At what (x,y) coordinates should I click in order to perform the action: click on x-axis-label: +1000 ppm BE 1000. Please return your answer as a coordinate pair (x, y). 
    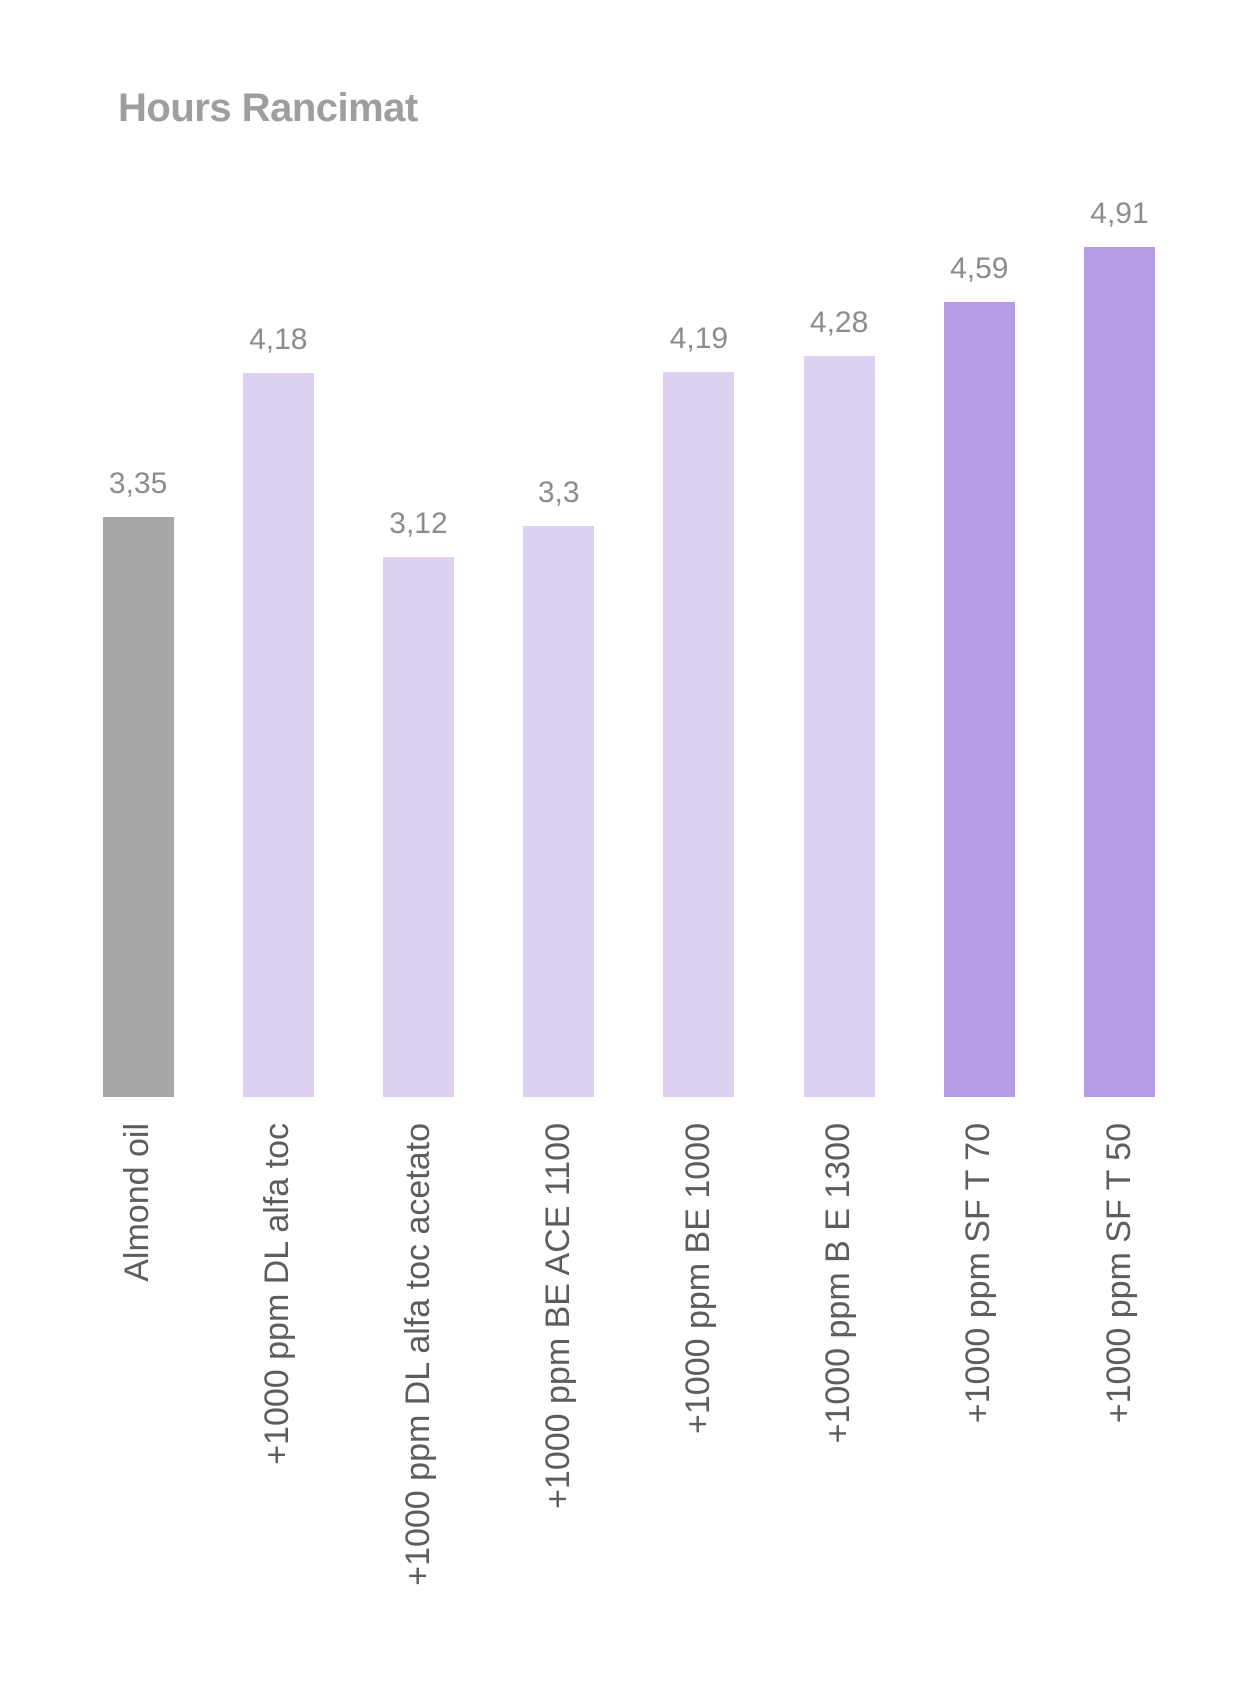
    Looking at the image, I should click on (698, 1278).